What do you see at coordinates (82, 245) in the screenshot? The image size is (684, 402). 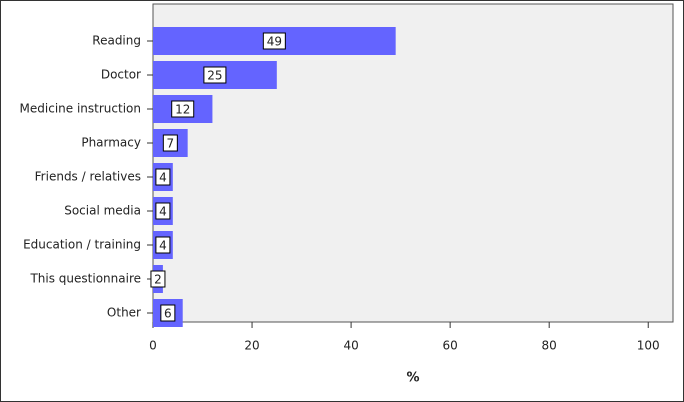 I see `y-tick-label: Education / training` at bounding box center [82, 245].